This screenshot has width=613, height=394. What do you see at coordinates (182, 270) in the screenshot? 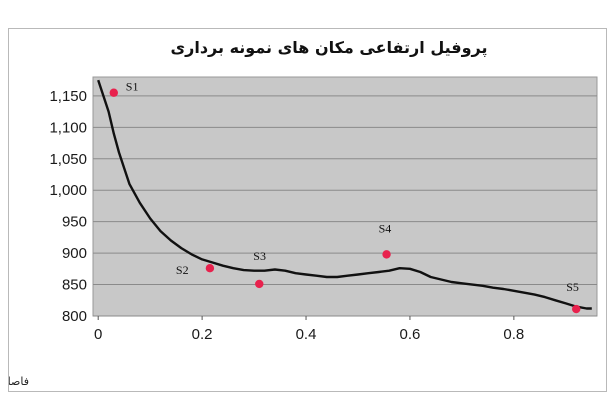
I see `sample-point-label: S2` at bounding box center [182, 270].